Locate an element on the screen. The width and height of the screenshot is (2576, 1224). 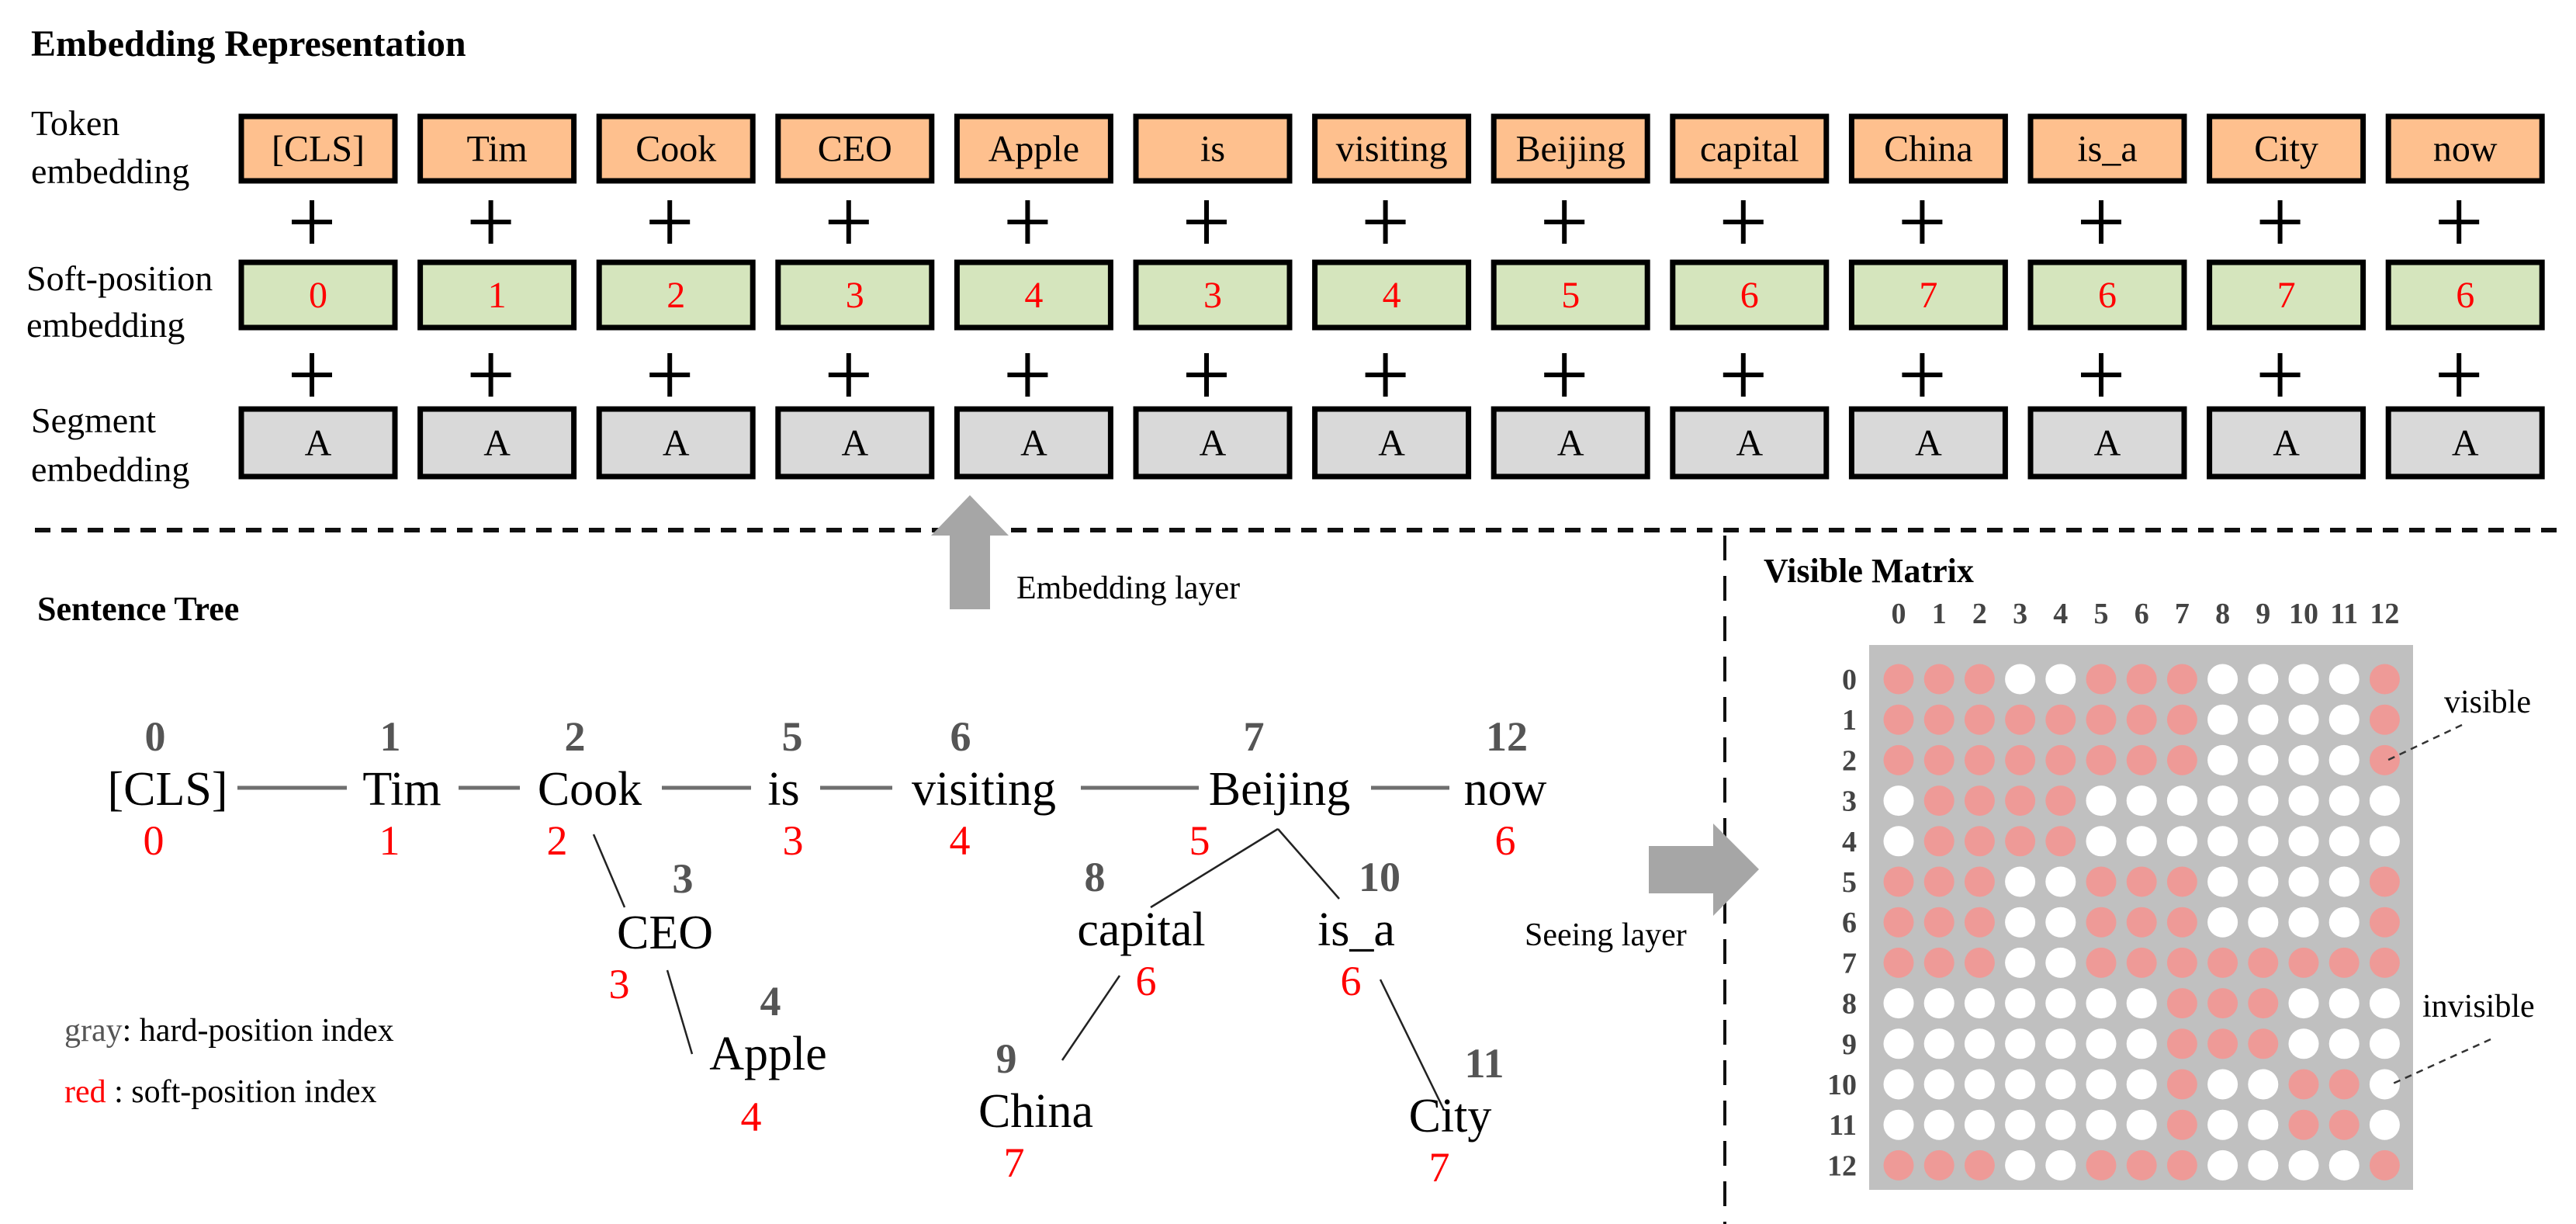
matrix-row-label: 9 is located at coordinates (1849, 1044).